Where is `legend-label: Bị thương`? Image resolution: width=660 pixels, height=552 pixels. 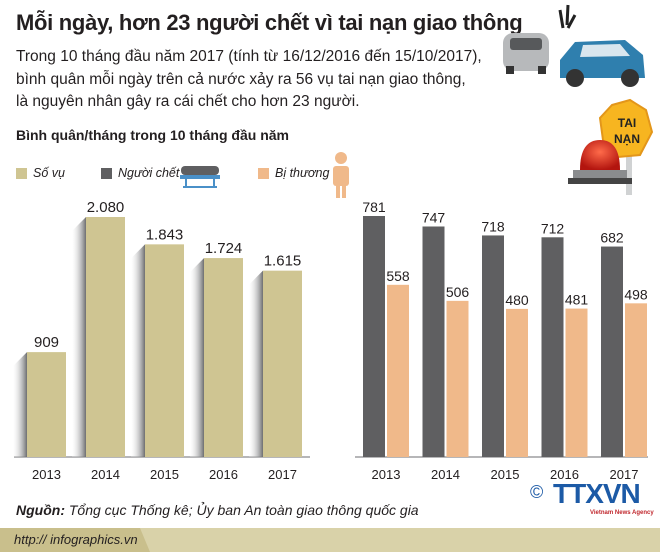
legend-label: Bị thương is located at coordinates (302, 173).